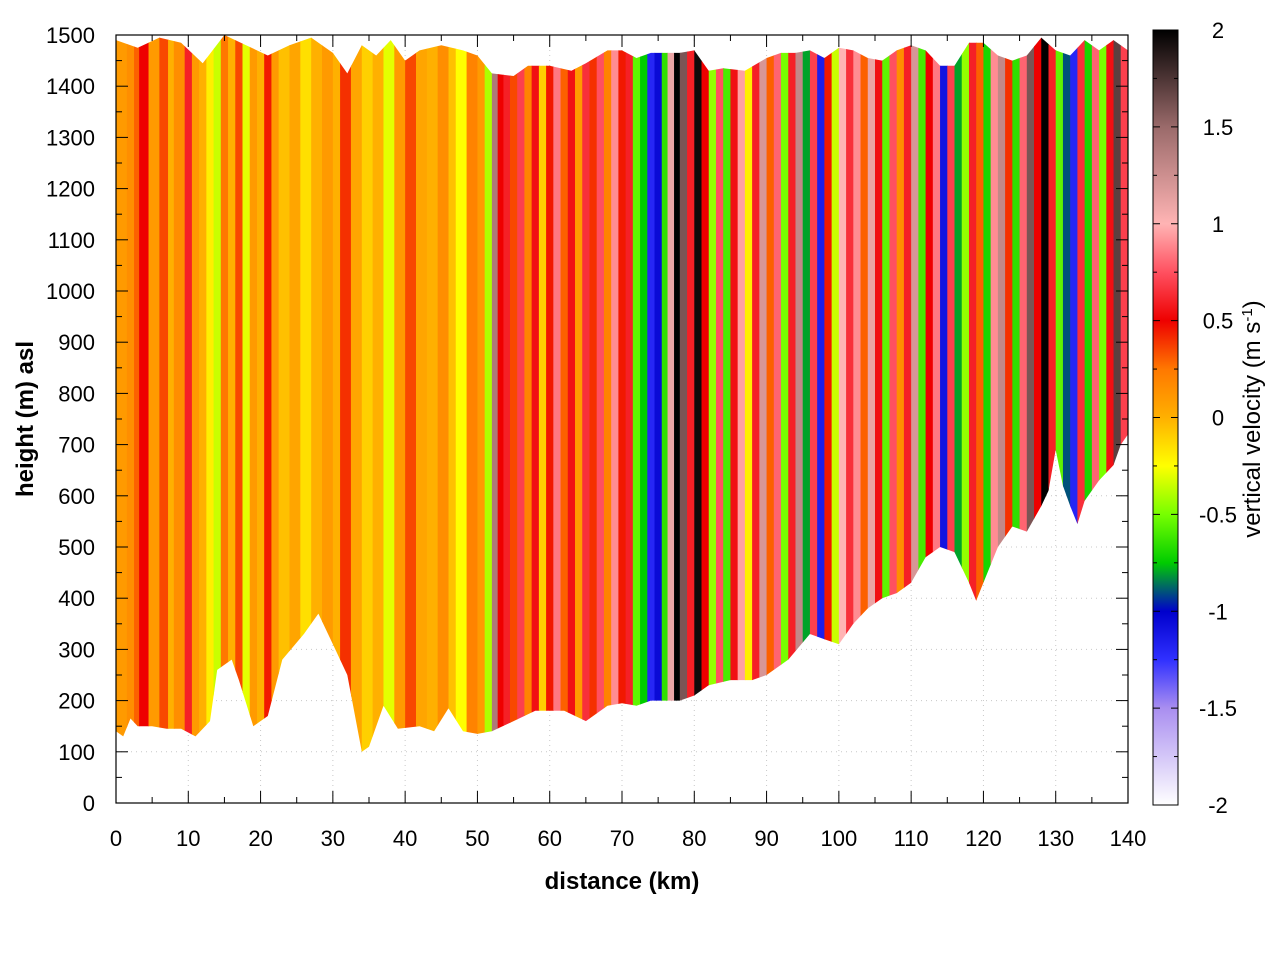 The image size is (1280, 960). What do you see at coordinates (260, 838) in the screenshot?
I see `x-tick-label: 20` at bounding box center [260, 838].